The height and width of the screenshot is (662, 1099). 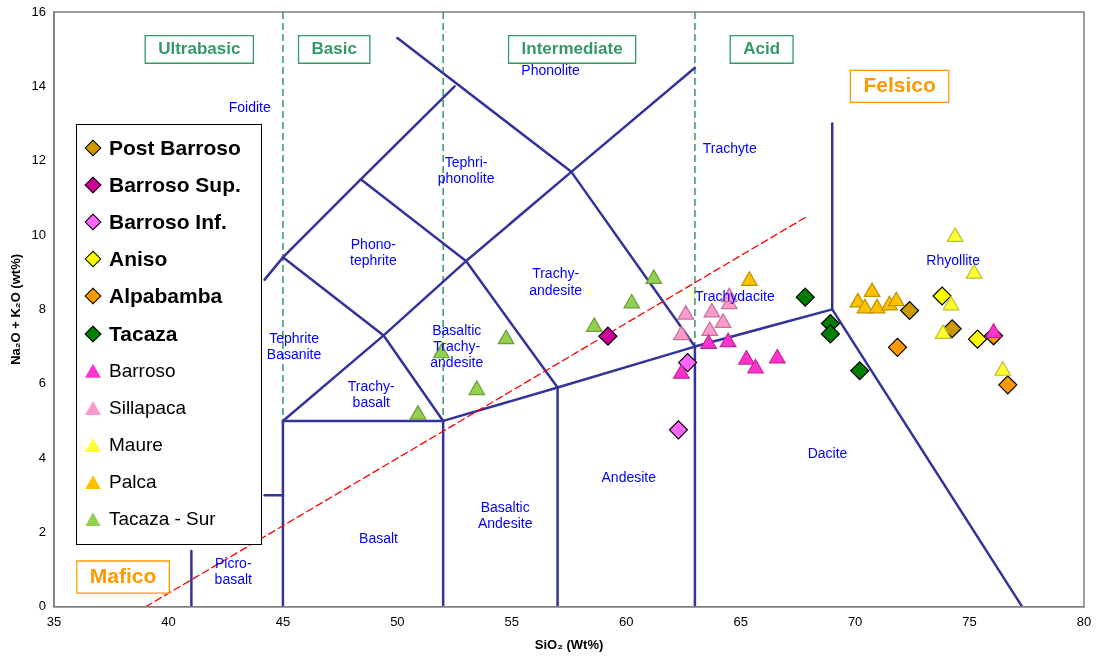 What do you see at coordinates (762, 49) in the screenshot?
I see `annotation: Acid` at bounding box center [762, 49].